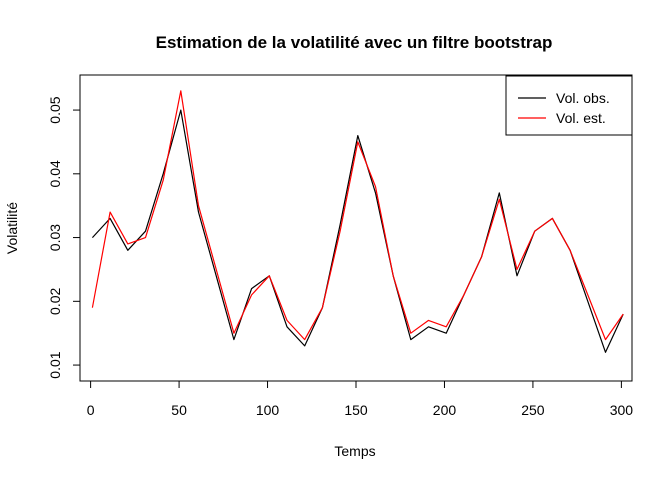 The image size is (672, 480). What do you see at coordinates (360, 399) in the screenshot?
I see `x-axis: 0 50 100 150 200 250 300` at bounding box center [360, 399].